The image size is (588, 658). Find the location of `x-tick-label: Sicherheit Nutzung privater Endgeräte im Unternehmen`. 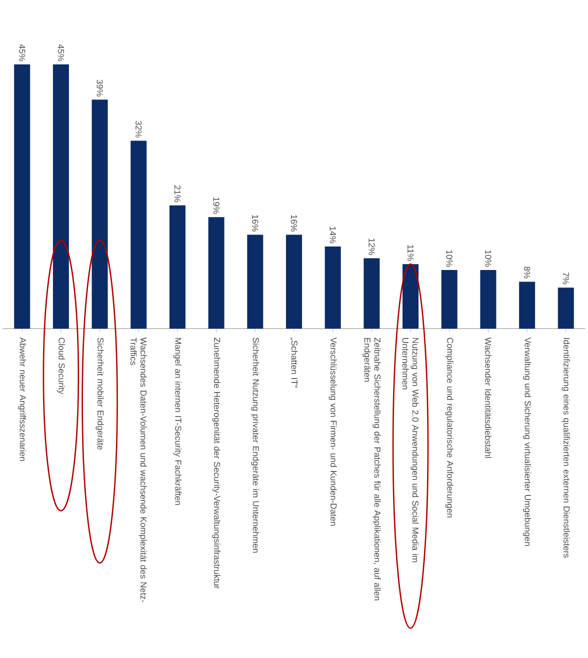

x-tick-label: Sicherheit Nutzung privater Endgeräte im Unternehmen is located at coordinates (255, 445).